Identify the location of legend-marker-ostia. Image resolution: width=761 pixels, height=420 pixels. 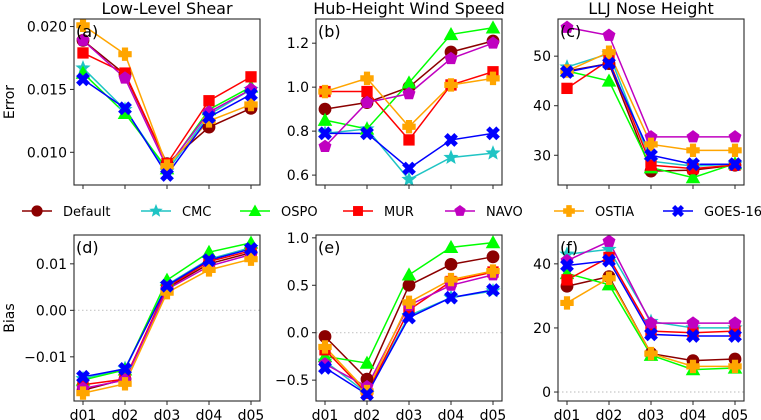
(569, 211).